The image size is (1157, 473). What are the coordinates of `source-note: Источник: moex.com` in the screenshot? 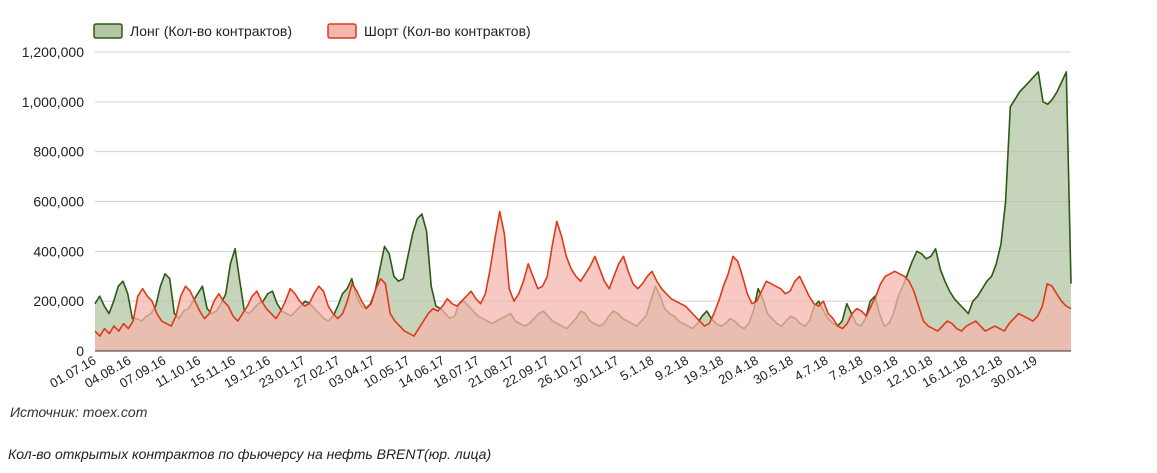 It's located at (79, 412).